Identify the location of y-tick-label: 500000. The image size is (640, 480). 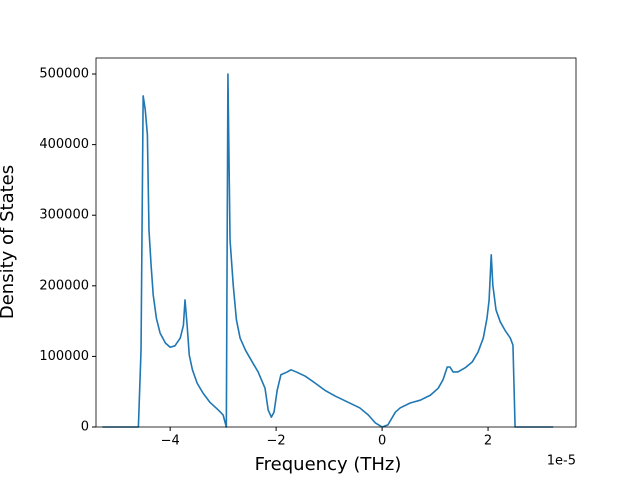
(64, 74).